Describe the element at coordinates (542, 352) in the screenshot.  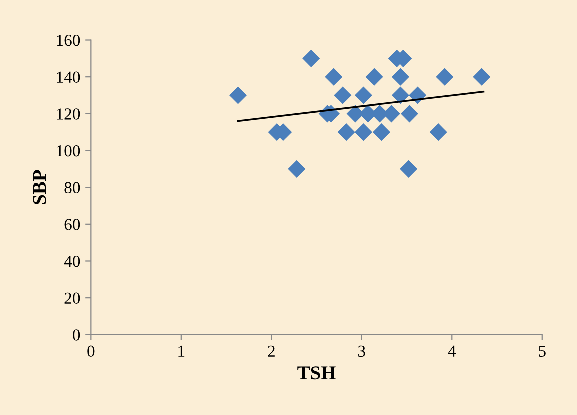
I see `x-tick-label: 5` at that location.